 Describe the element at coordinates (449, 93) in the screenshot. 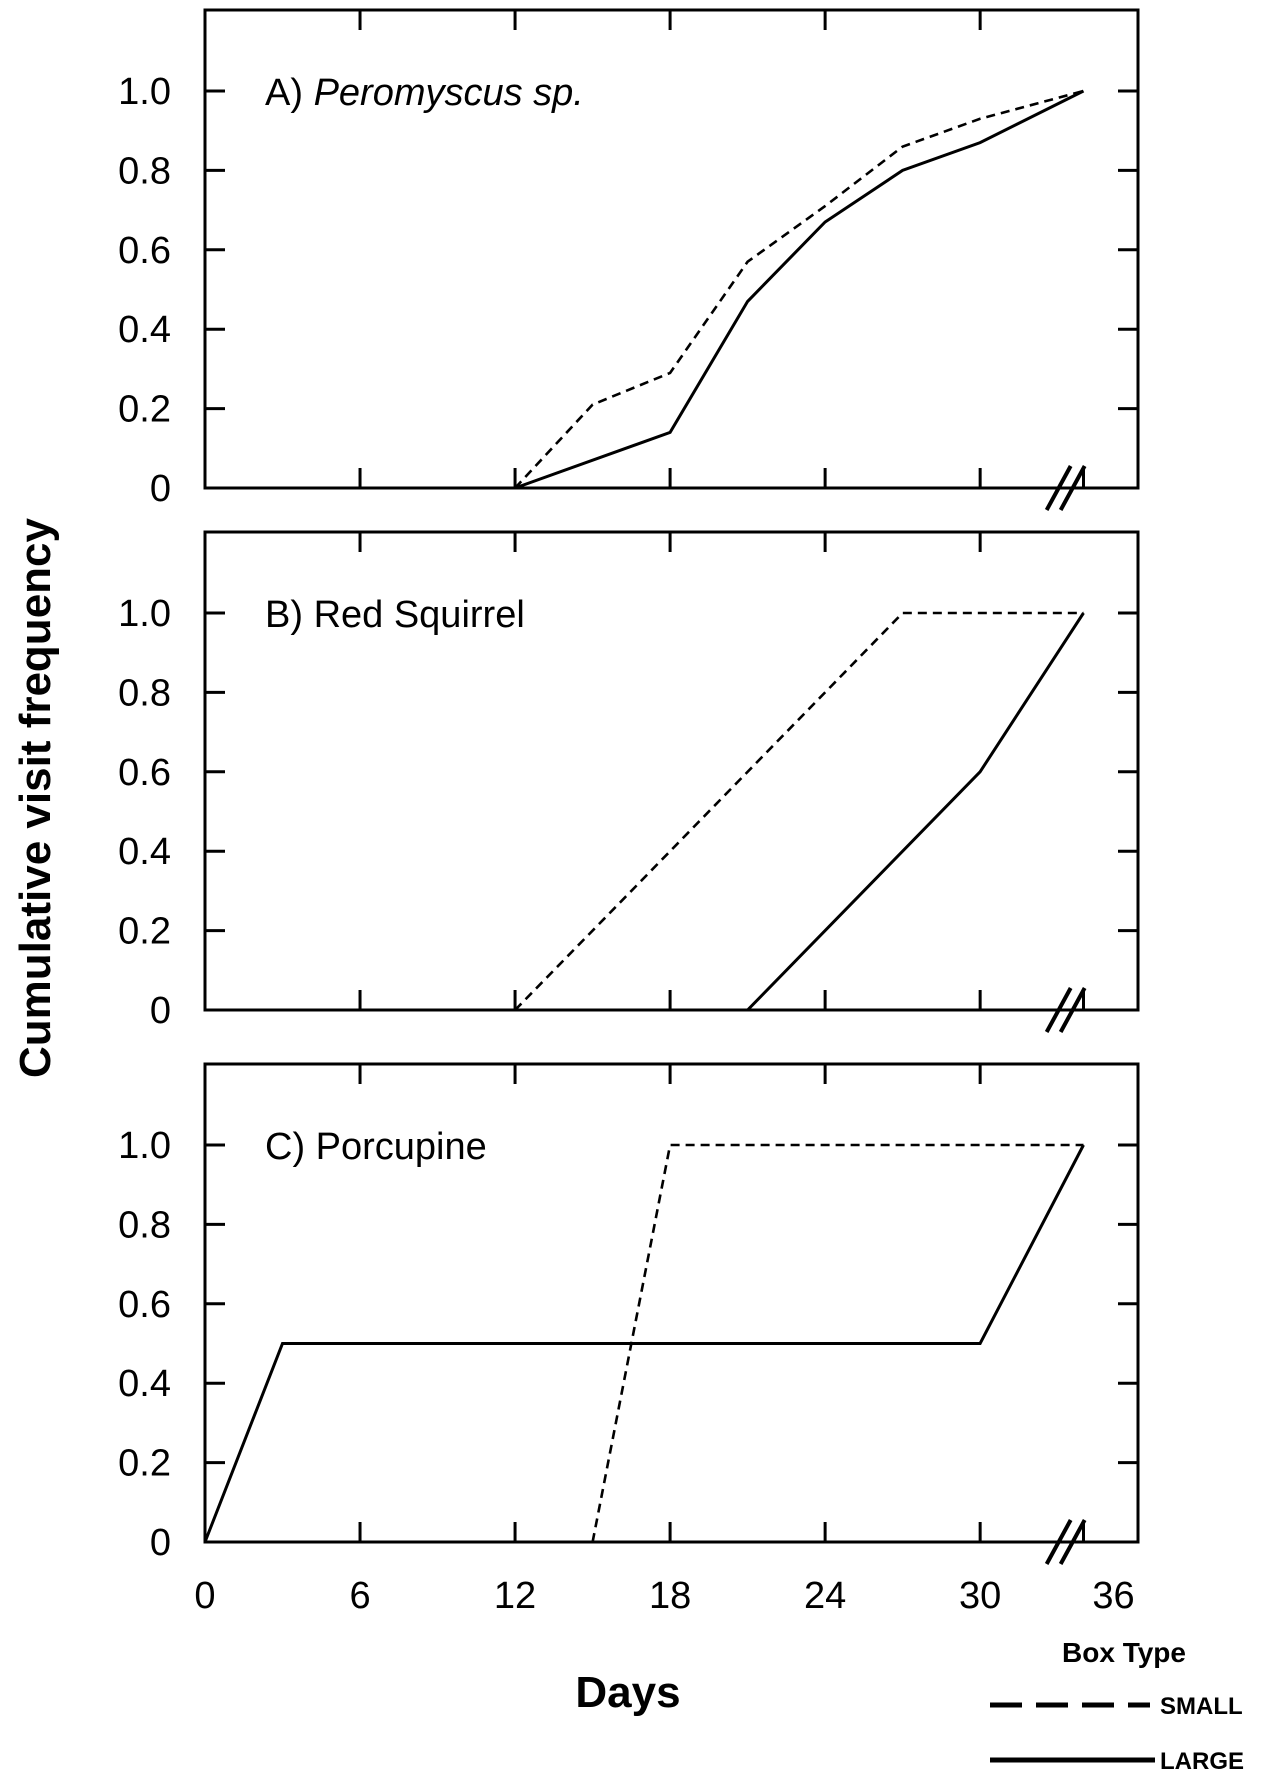

I see `panel-title-name: Peromyscus sp.` at that location.